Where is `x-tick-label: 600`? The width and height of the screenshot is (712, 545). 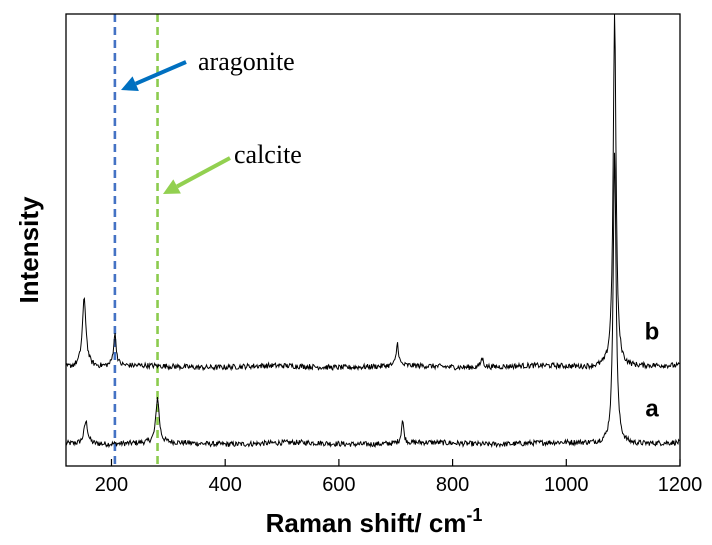
x-tick-label: 600 is located at coordinates (338, 485).